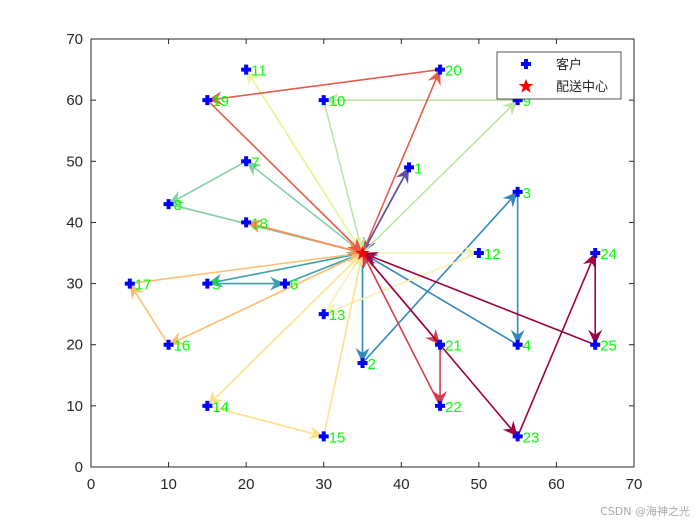 The height and width of the screenshot is (525, 700). What do you see at coordinates (453, 346) in the screenshot?
I see `customer-label: 21` at bounding box center [453, 346].